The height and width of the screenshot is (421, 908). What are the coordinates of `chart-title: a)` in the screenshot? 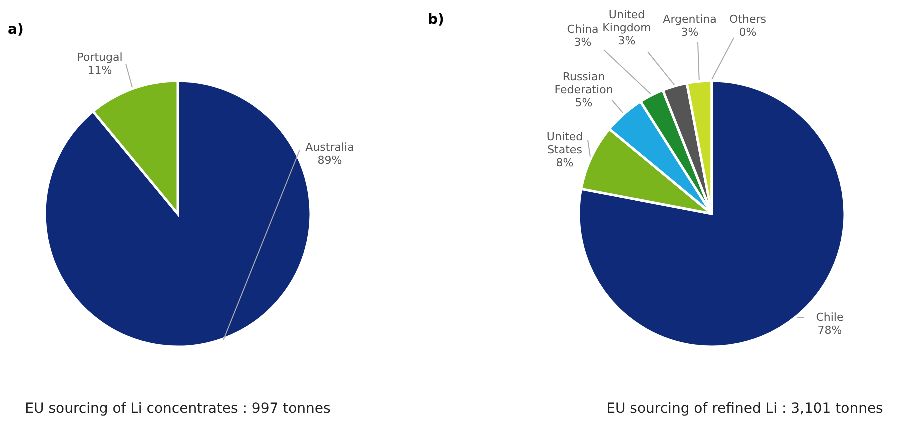 It's located at (16, 30).